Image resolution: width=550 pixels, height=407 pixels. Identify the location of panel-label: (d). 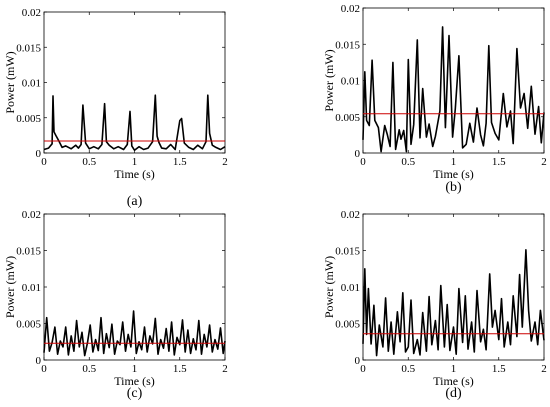
(453, 393).